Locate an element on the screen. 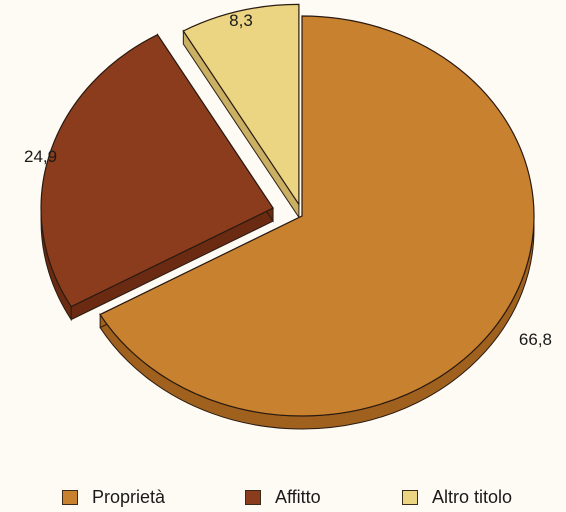 The height and width of the screenshot is (512, 566). legend-item-affitto: Affitto is located at coordinates (283, 497).